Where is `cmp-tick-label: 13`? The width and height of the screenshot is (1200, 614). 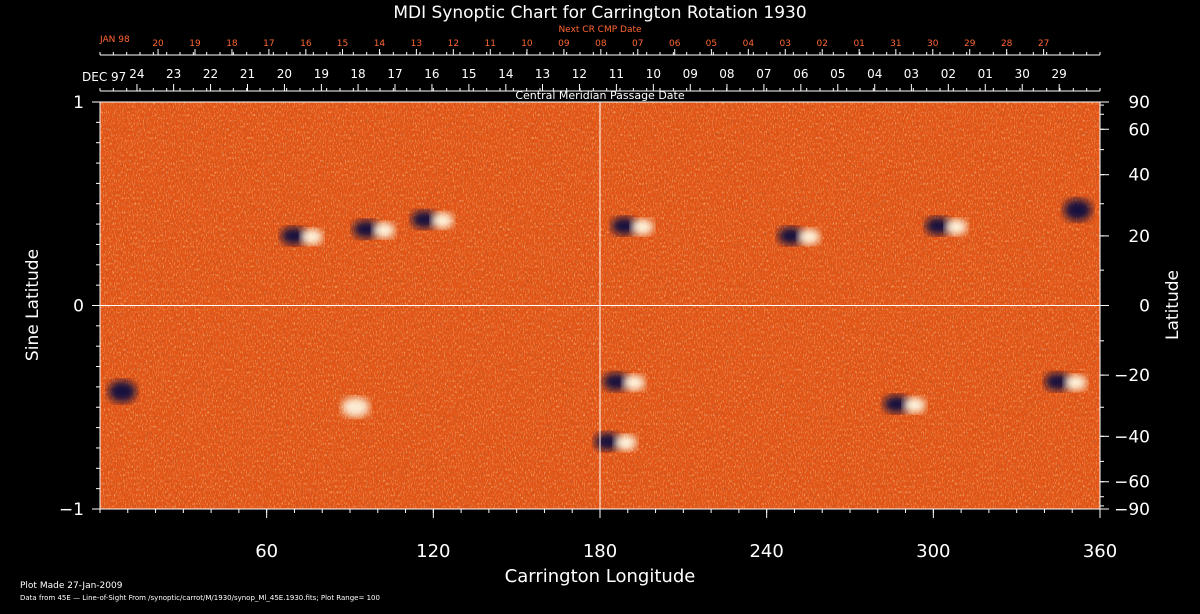 cmp-tick-label: 13 is located at coordinates (542, 74).